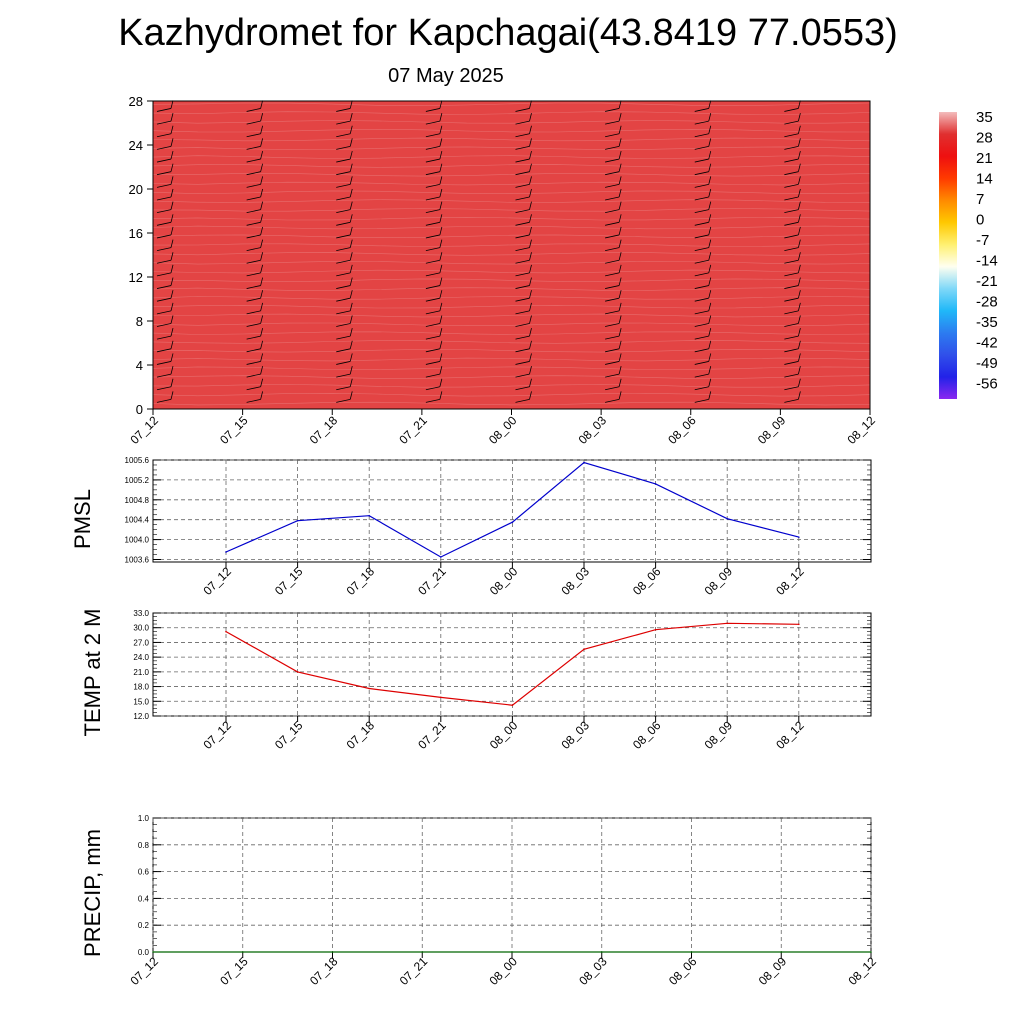  What do you see at coordinates (647, 581) in the screenshot?
I see `x-tick-label: 08_06` at bounding box center [647, 581].